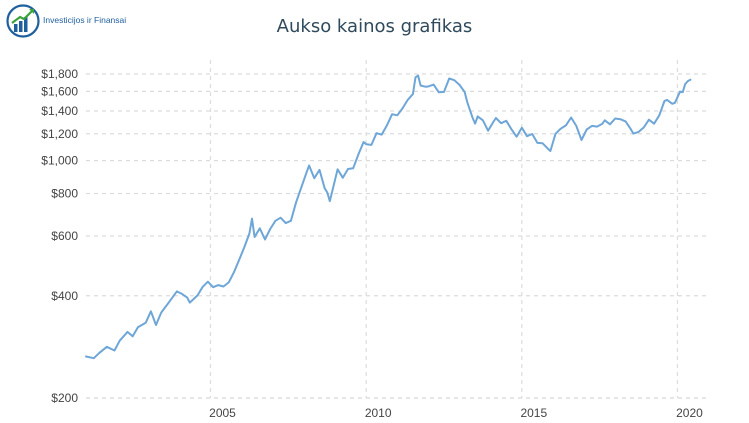 The height and width of the screenshot is (423, 749). I want to click on brand-name: Investicijos ir Finansai, so click(85, 19).